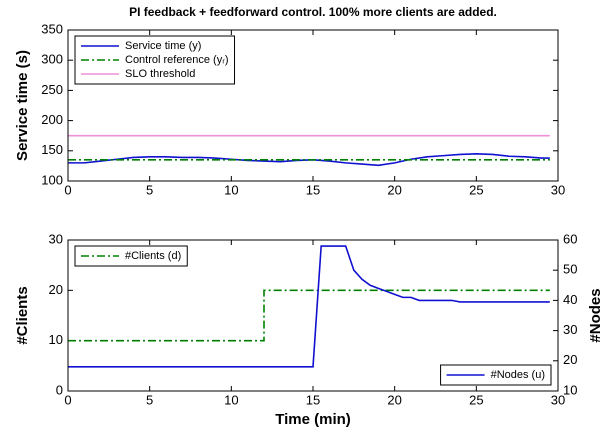  Describe the element at coordinates (59, 389) in the screenshot. I see `y-tick-label: 0` at that location.